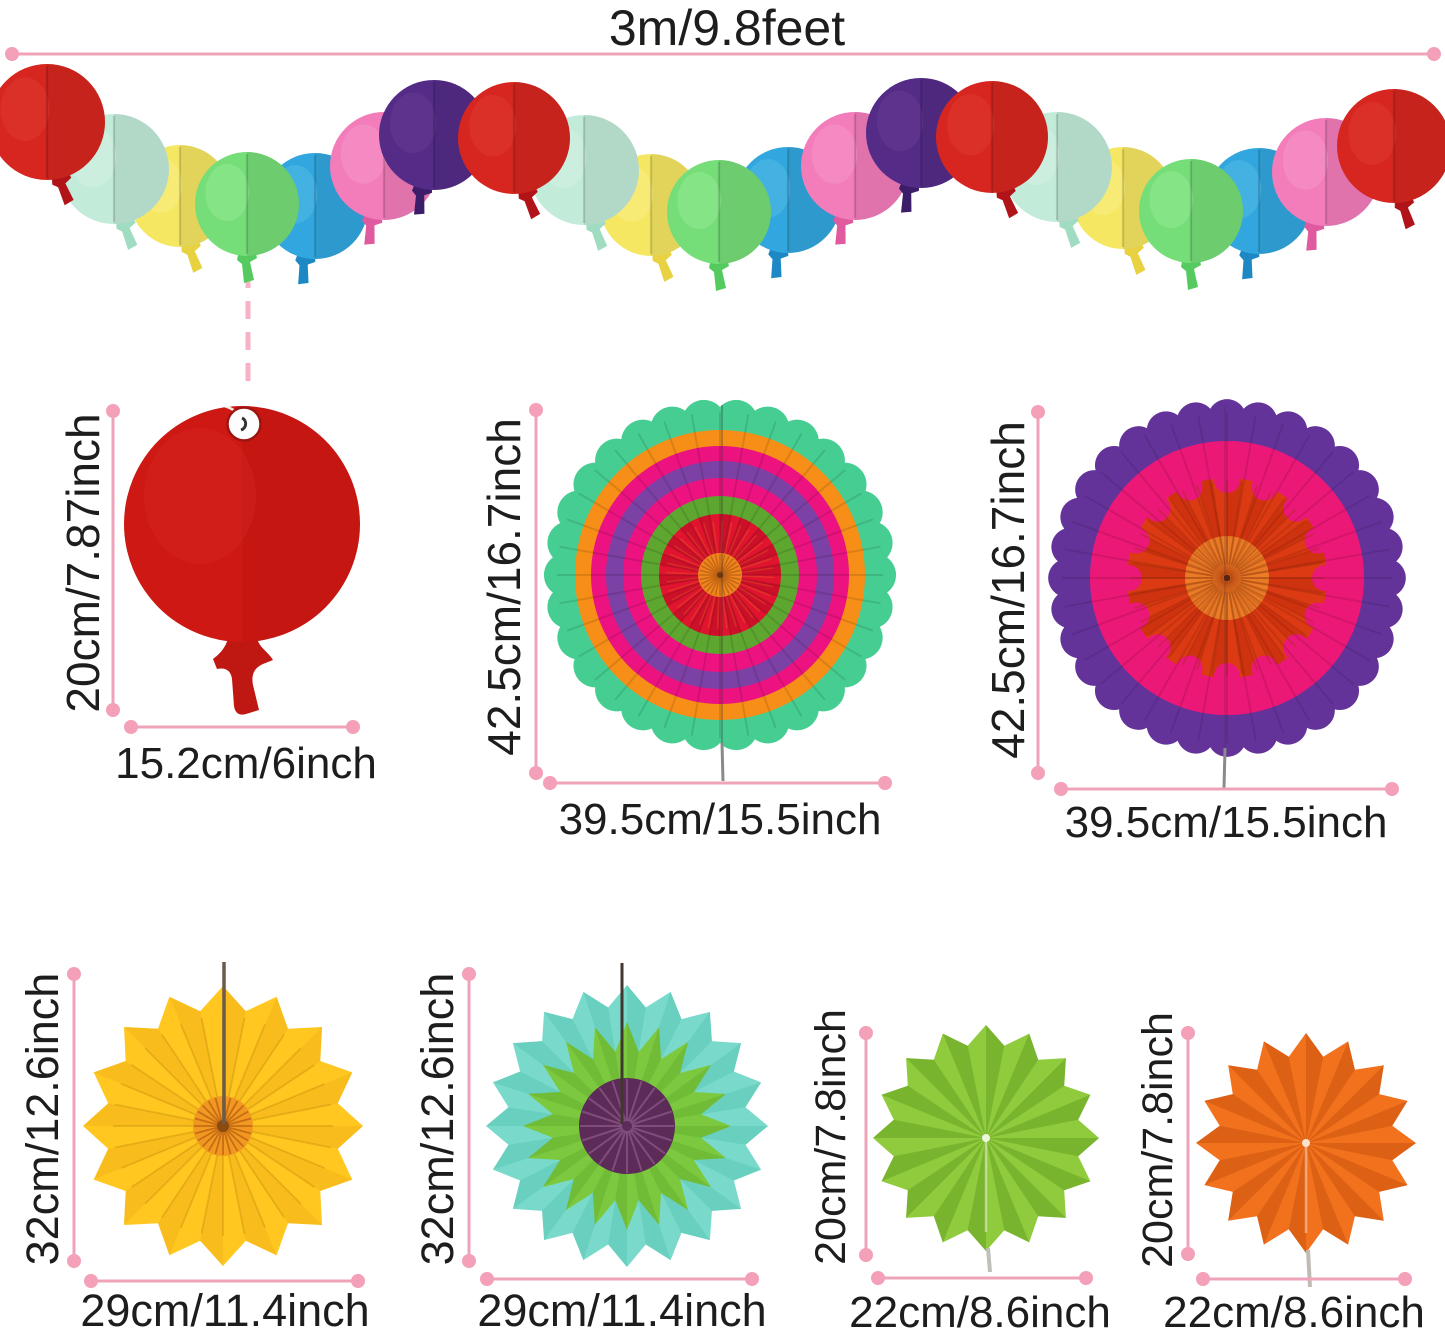  What do you see at coordinates (246, 763) in the screenshot?
I see `svg-text: 15.2cm/6inch` at bounding box center [246, 763].